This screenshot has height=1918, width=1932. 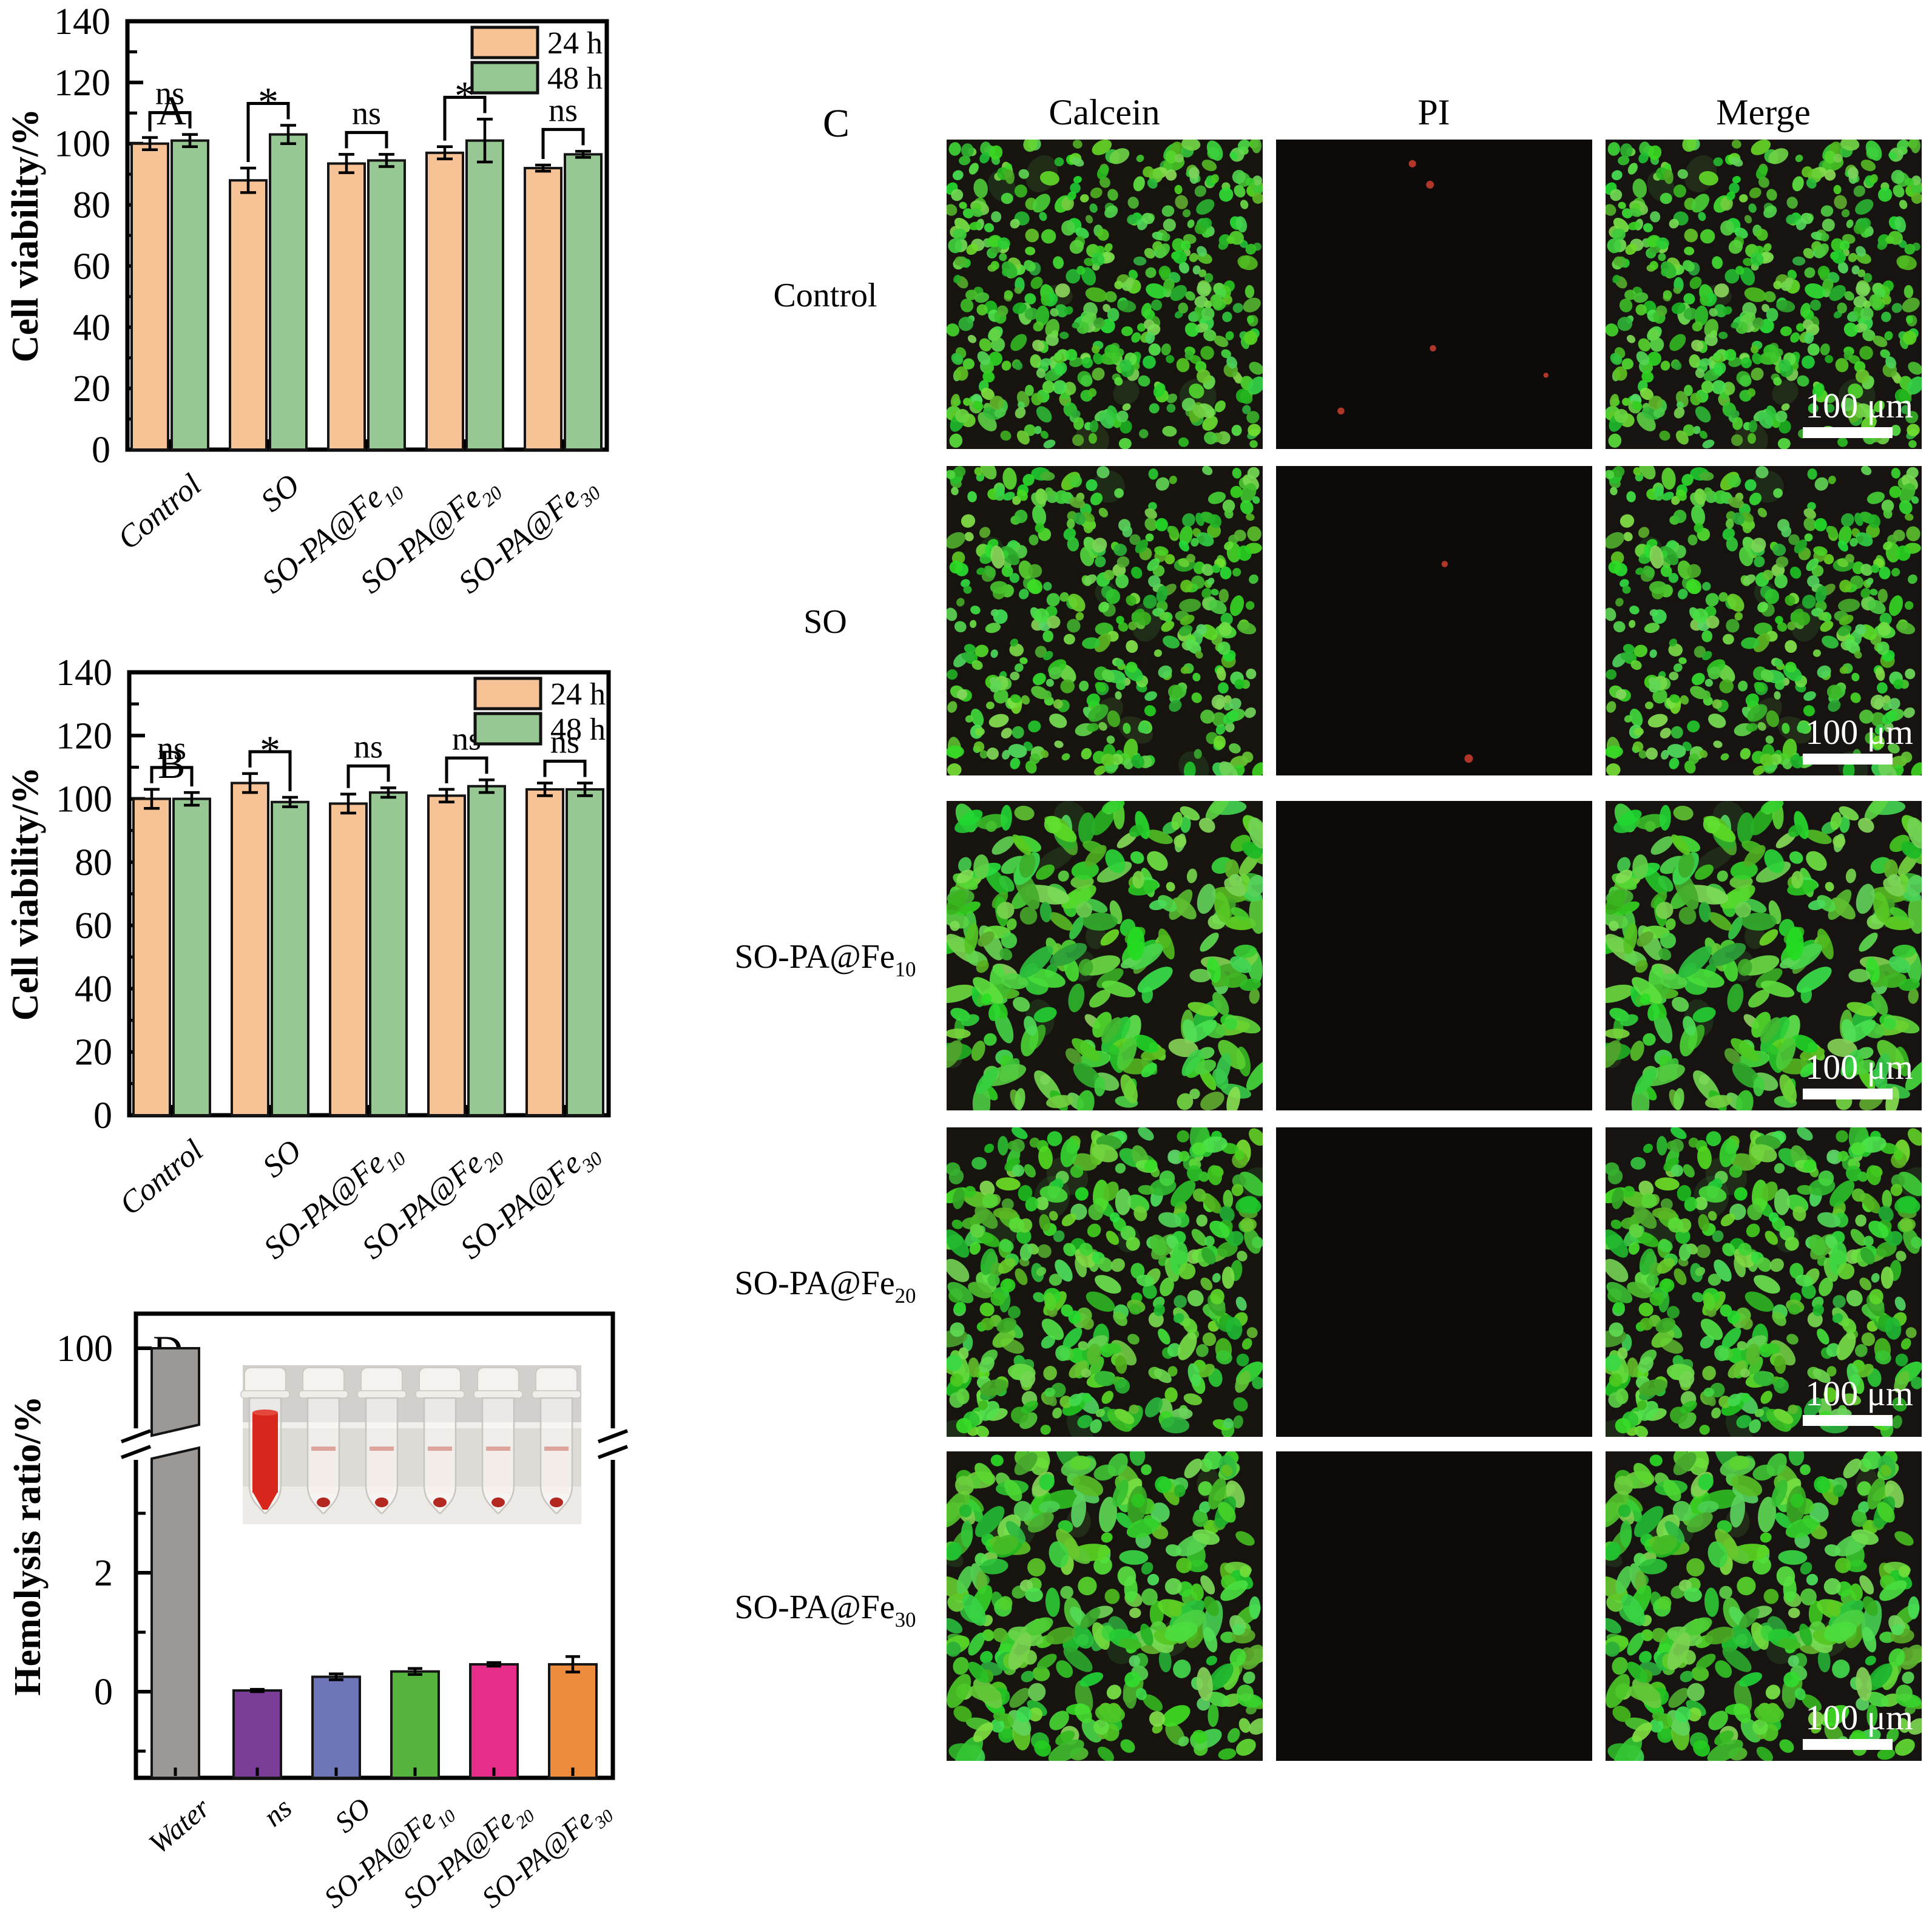 I want to click on photo-bench, so click(x=412, y=1505).